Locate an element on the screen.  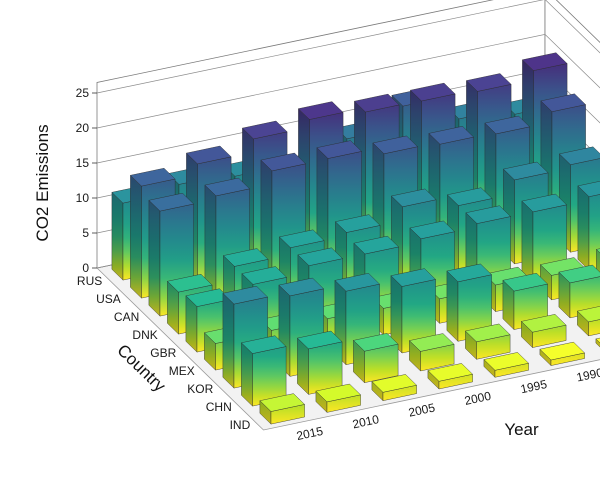
year-tick-label: 1990 is located at coordinates (587, 374).